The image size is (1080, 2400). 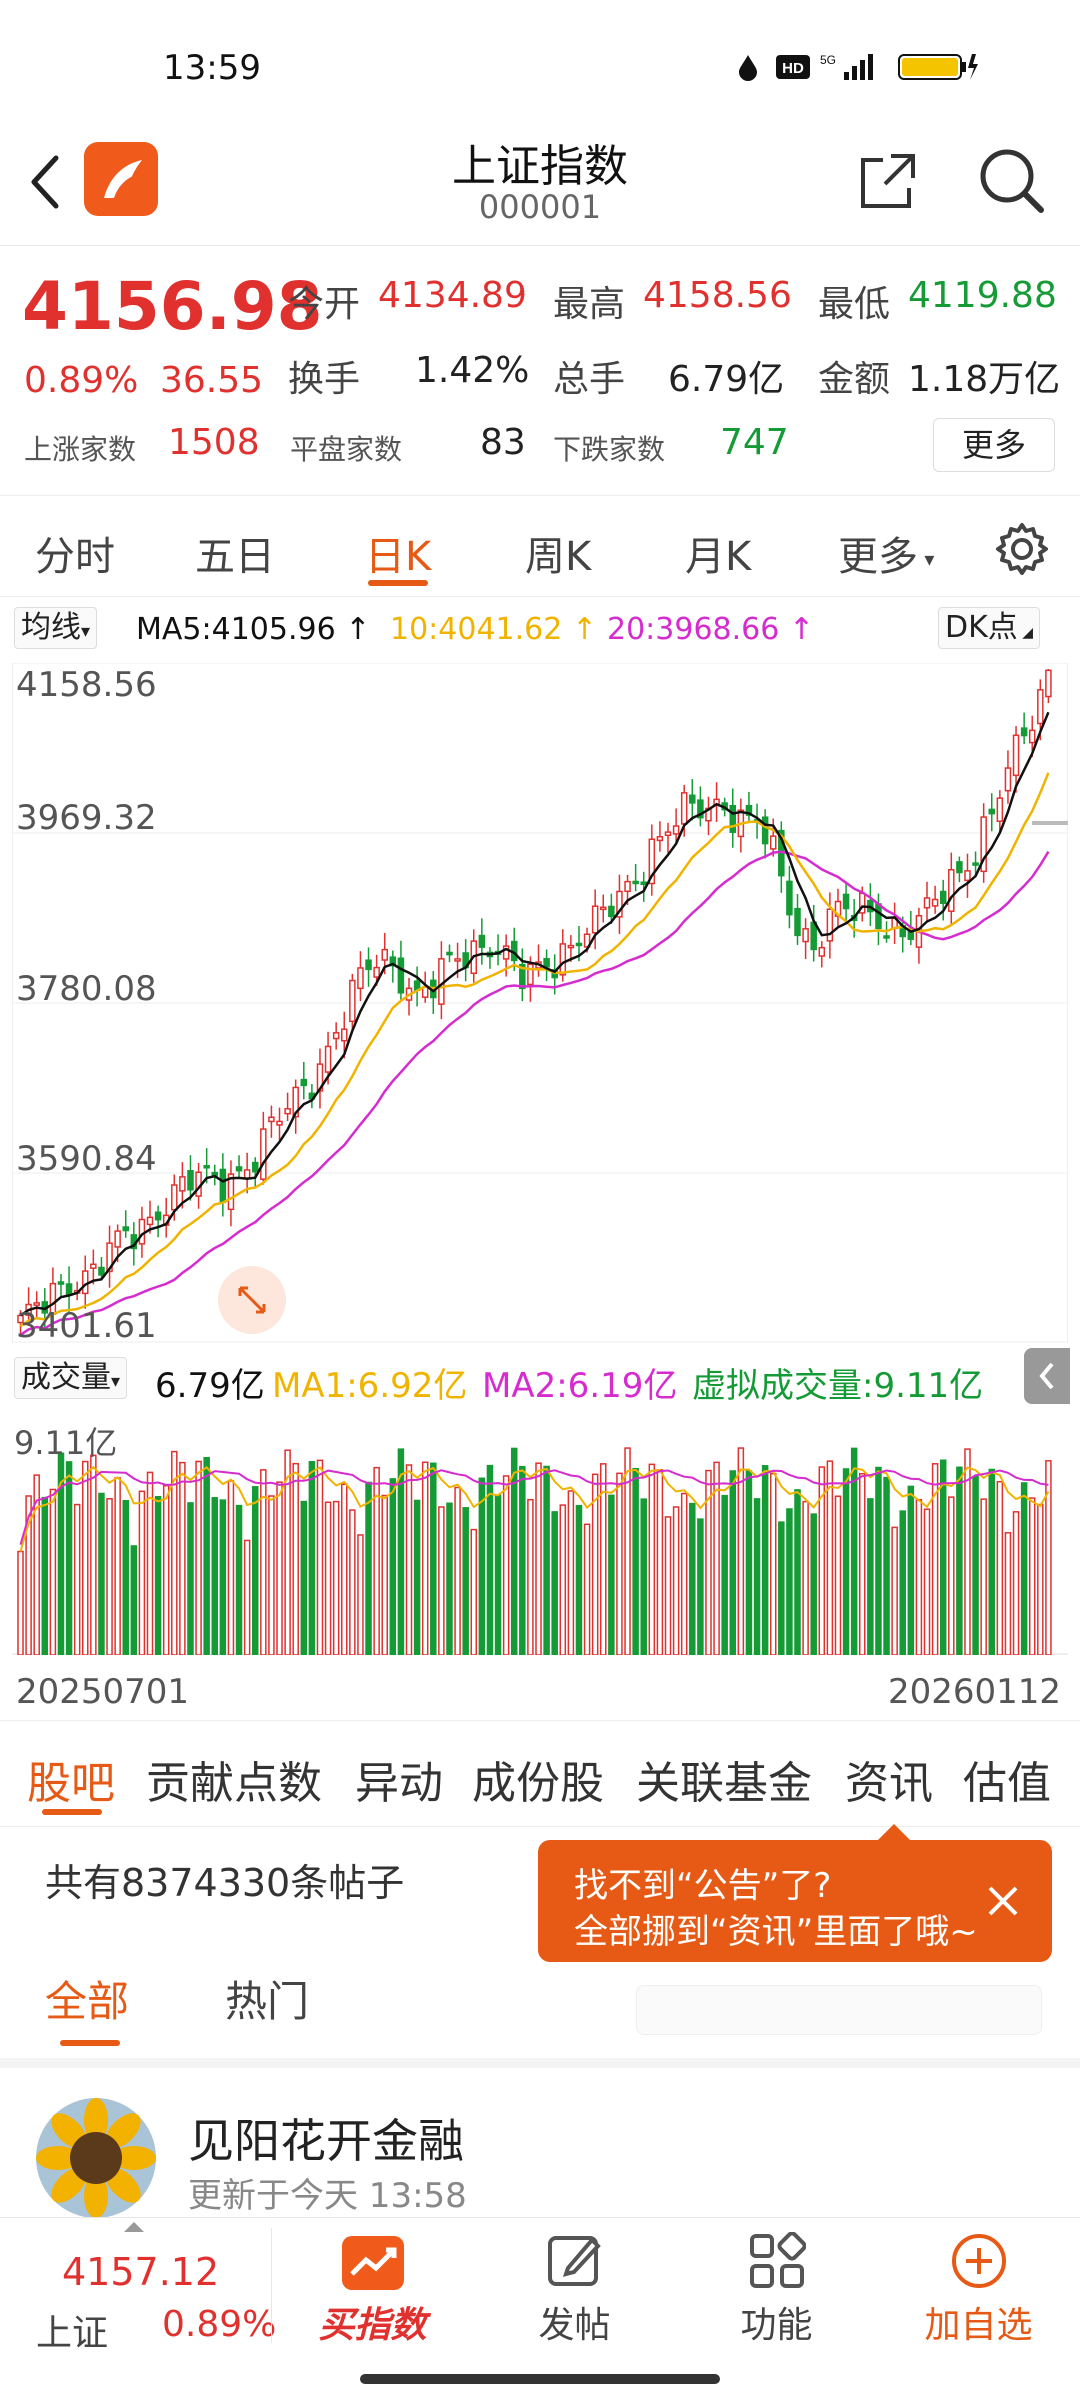 I want to click on back-icon, so click(x=44, y=182).